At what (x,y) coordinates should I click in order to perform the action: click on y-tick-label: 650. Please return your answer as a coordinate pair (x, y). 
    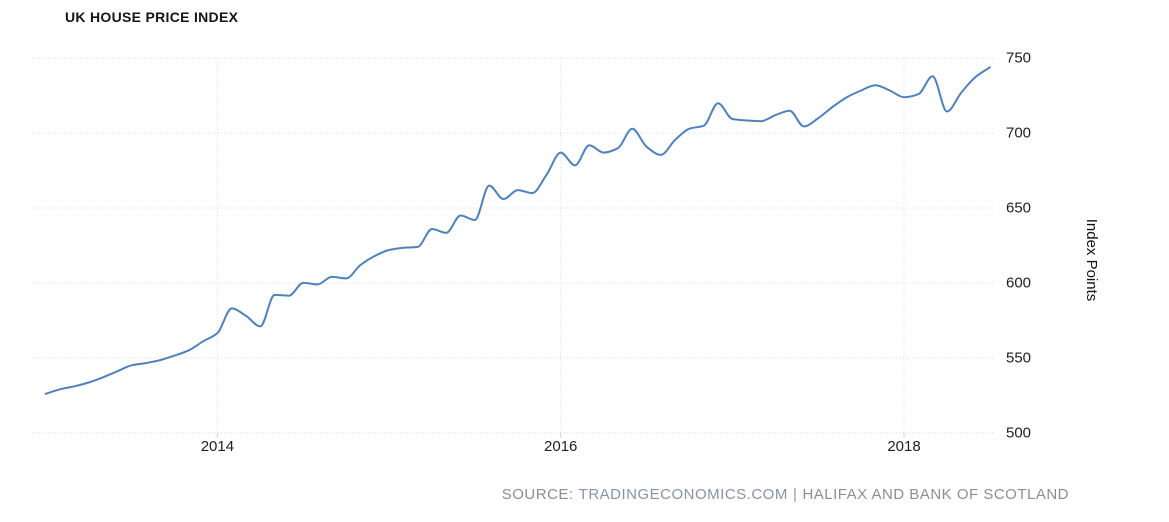
    Looking at the image, I should click on (1019, 208).